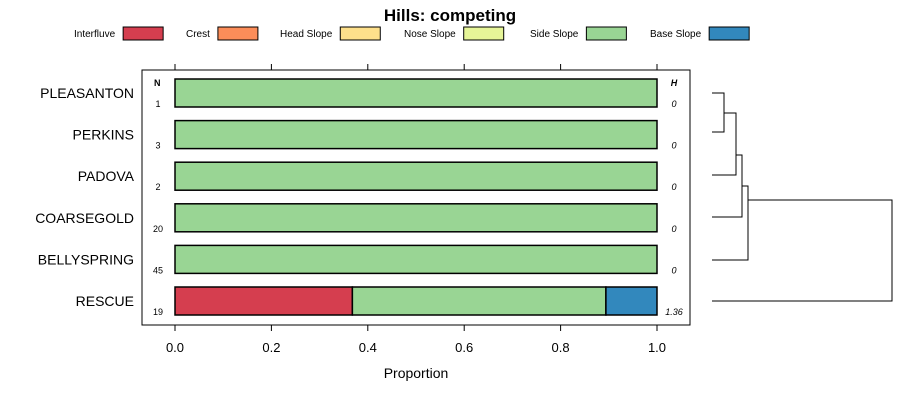  I want to click on category-label: RESCUE, so click(105, 301).